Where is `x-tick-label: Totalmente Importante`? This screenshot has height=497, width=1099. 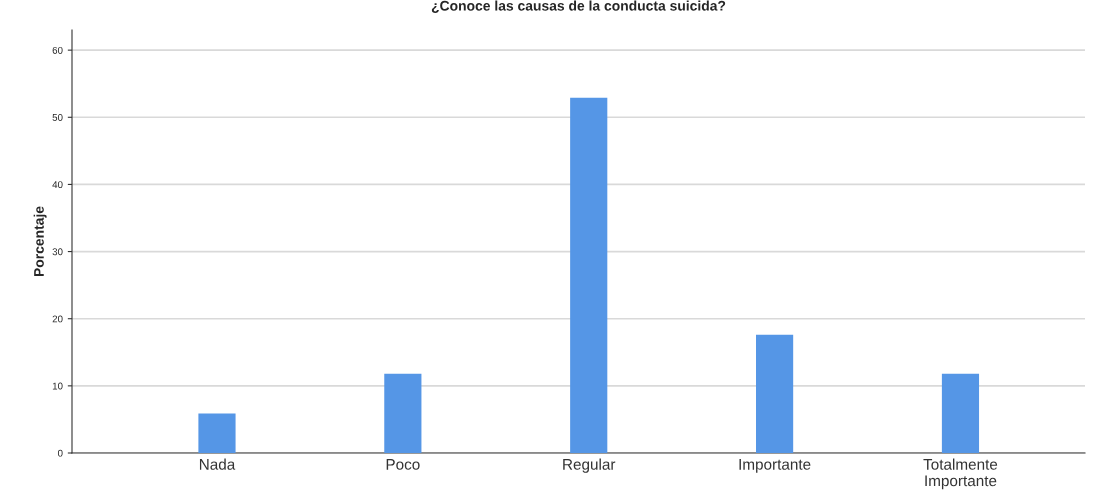 x-tick-label: Totalmente Importante is located at coordinates (960, 474).